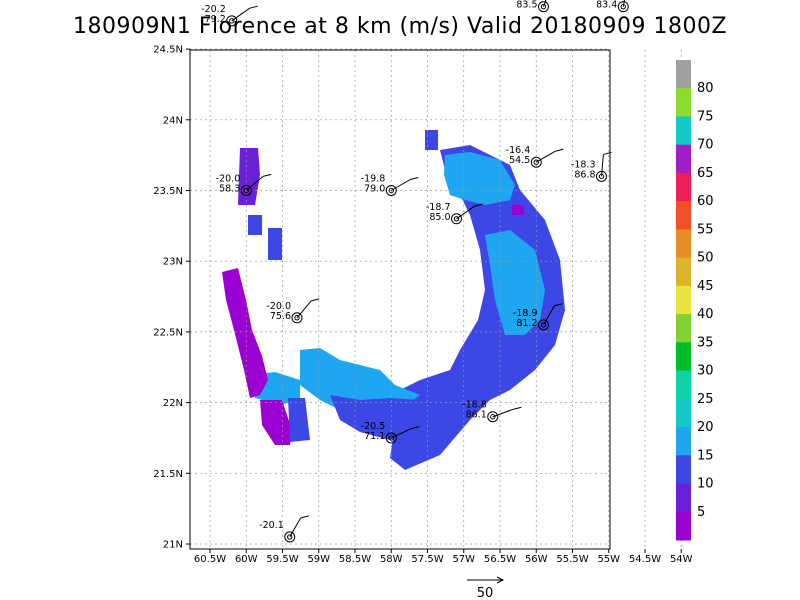 The image size is (800, 600). I want to click on scale-label: 50, so click(485, 593).